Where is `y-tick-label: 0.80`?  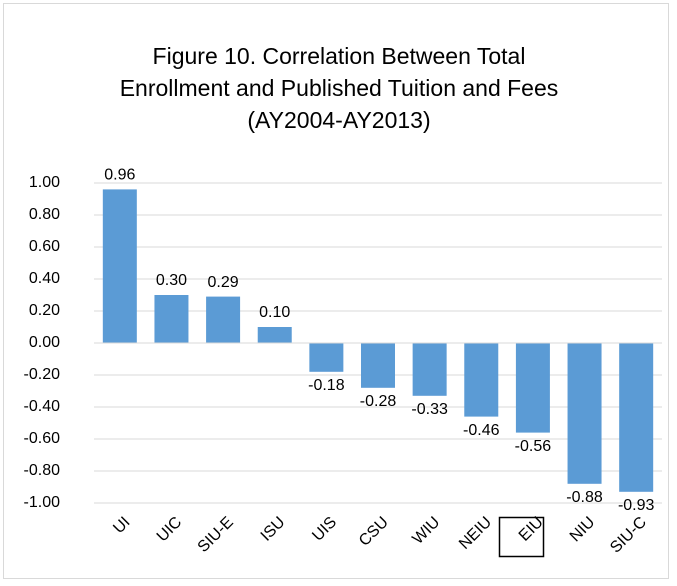
y-tick-label: 0.80 is located at coordinates (44, 214).